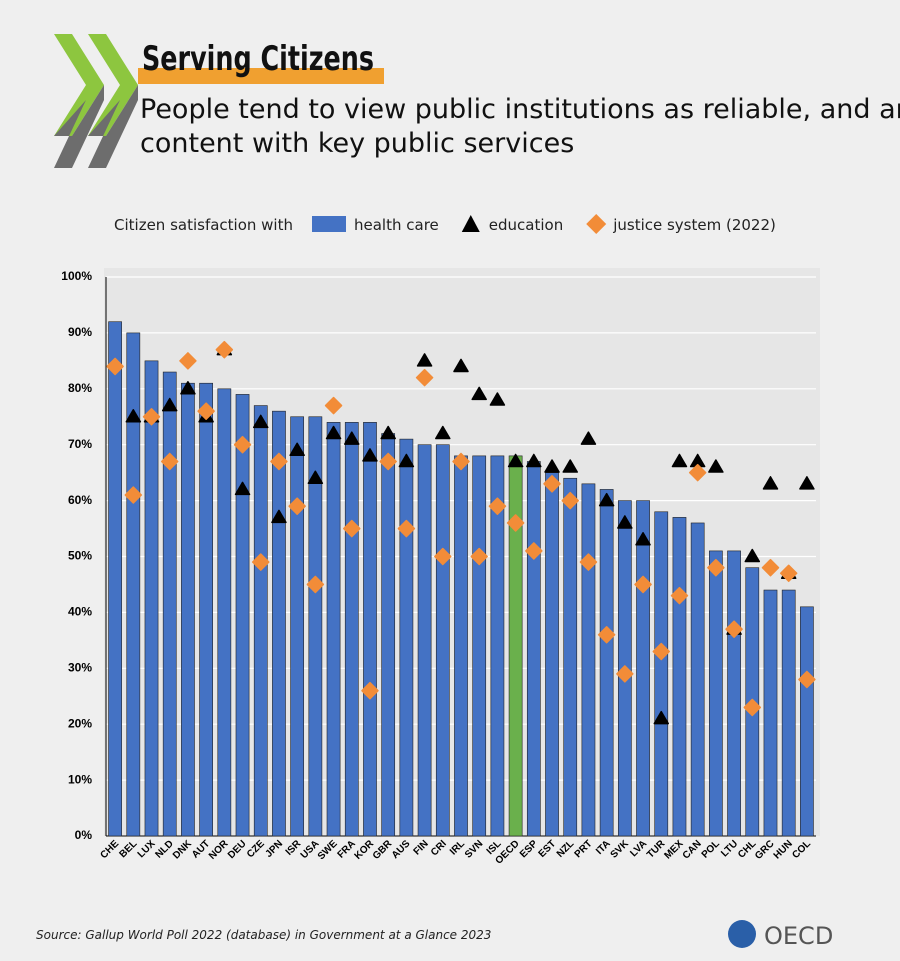 This screenshot has height=961, width=900. What do you see at coordinates (694, 225) in the screenshot?
I see `legend-label: justice system (2022)` at bounding box center [694, 225].